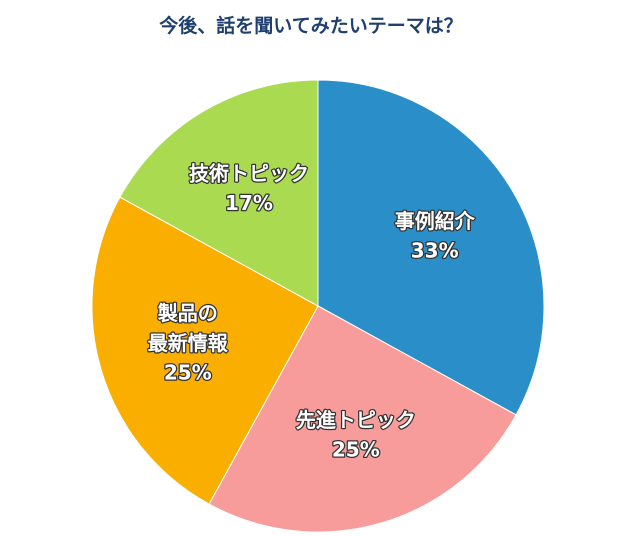  Describe the element at coordinates (219, 193) in the screenshot. I see `pie-slice` at that location.